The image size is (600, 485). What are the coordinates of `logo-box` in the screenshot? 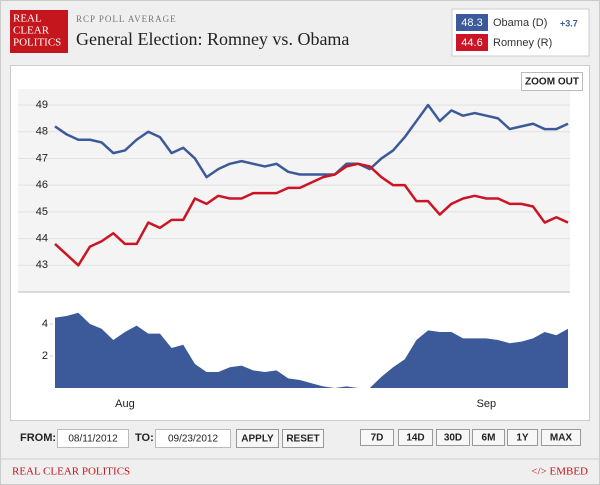 It's located at (39, 31).